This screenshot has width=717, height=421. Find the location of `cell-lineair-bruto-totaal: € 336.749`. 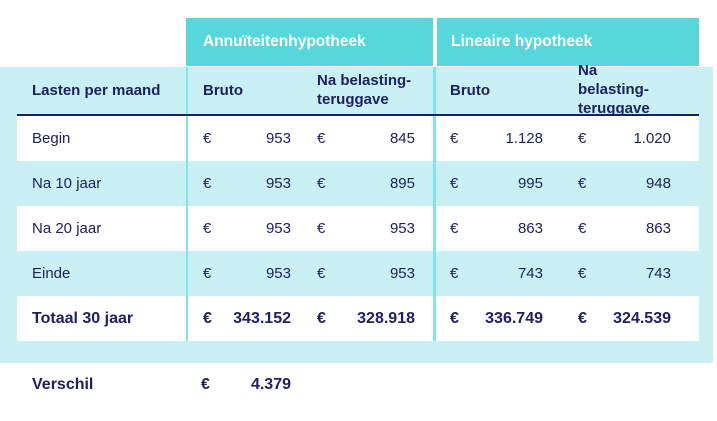

cell-lineair-bruto-totaal: € 336.749 is located at coordinates (493, 318).